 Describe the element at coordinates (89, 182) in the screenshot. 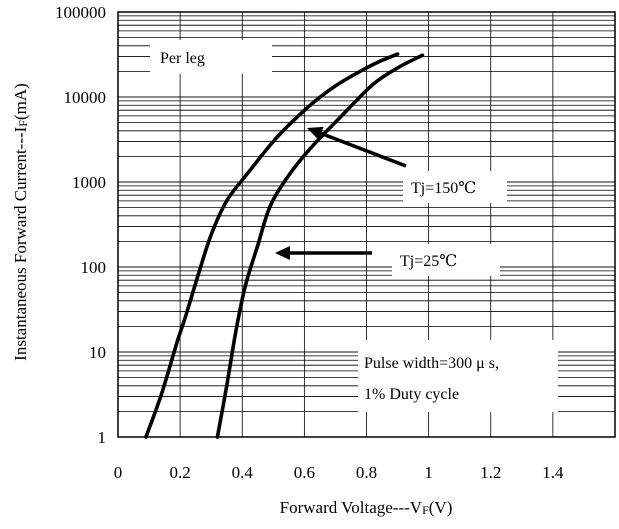

I see `y-tick-label: 1000` at that location.